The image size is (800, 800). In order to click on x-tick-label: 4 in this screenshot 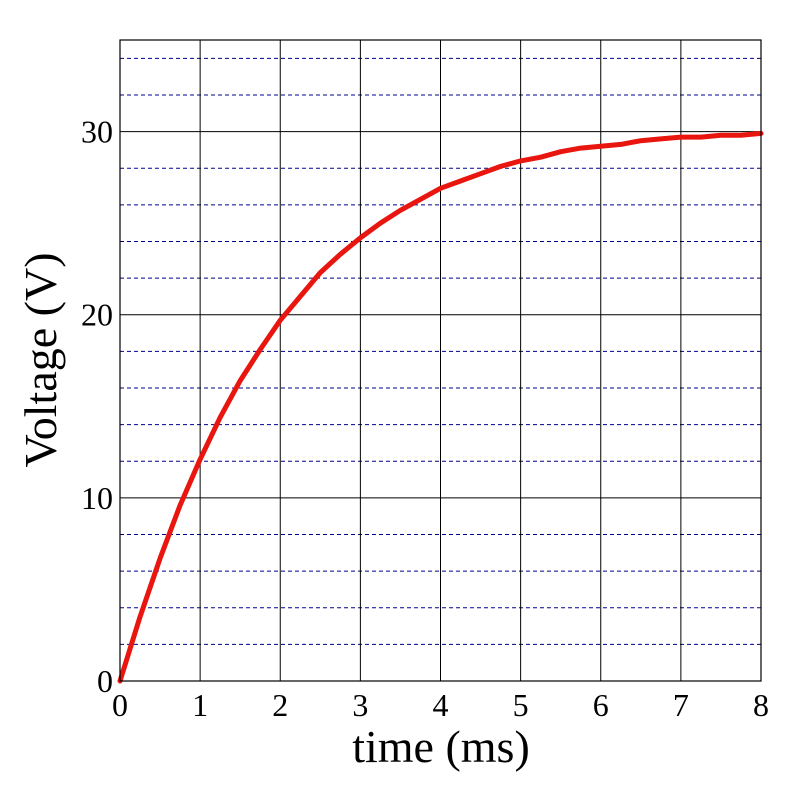, I will do `click(441, 705)`.